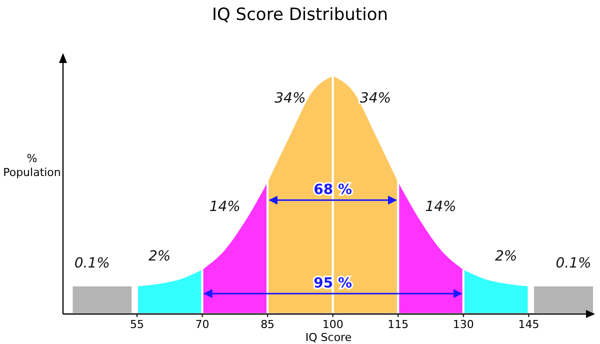 This screenshot has height=344, width=600. Describe the element at coordinates (32, 165) in the screenshot. I see `y-axis-title: % Population` at that location.